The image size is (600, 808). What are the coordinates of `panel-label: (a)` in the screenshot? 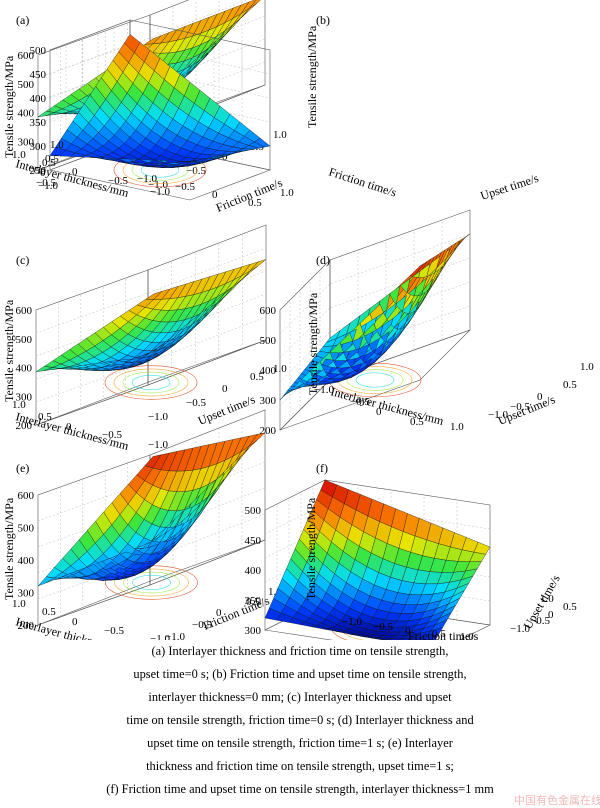 It's located at (22, 20).